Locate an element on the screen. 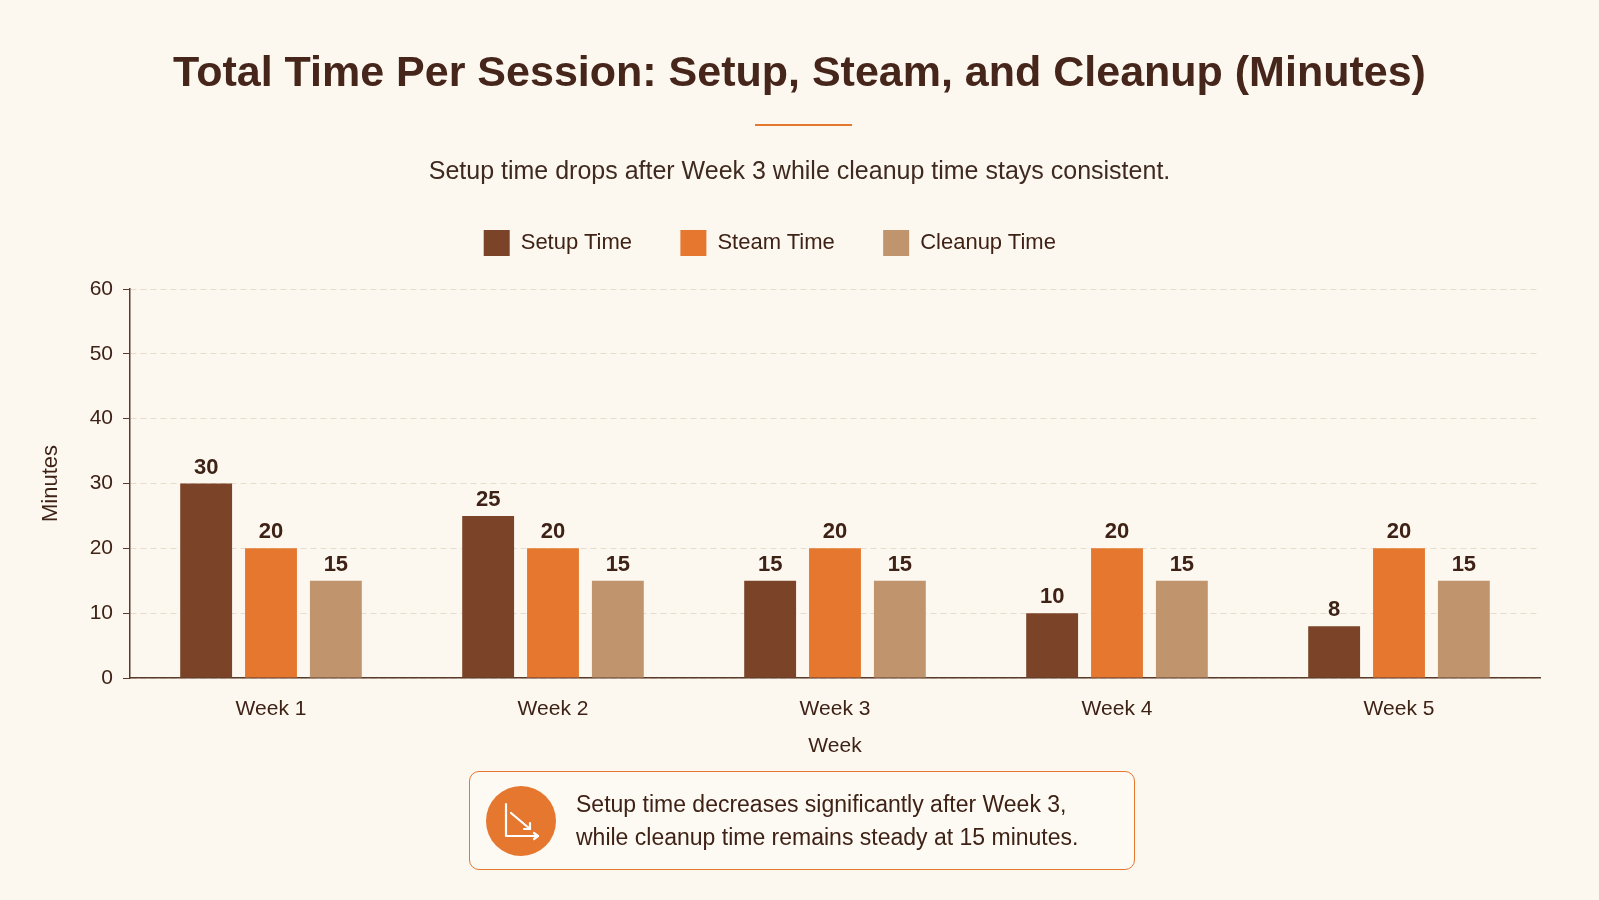 Image resolution: width=1599 pixels, height=900 pixels. chart-title: Total Time Per Session: Setup, Steam, and Cleanup (Minutes) is located at coordinates (799, 71).